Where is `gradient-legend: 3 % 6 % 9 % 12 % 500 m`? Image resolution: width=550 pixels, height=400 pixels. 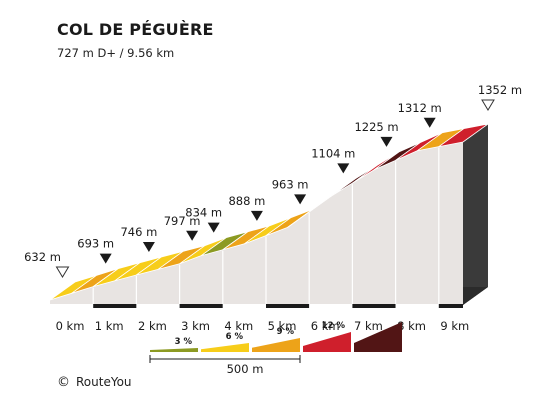 gradient-legend: 3 % 6 % 9 % 12 % 500 m is located at coordinates (275, 348).